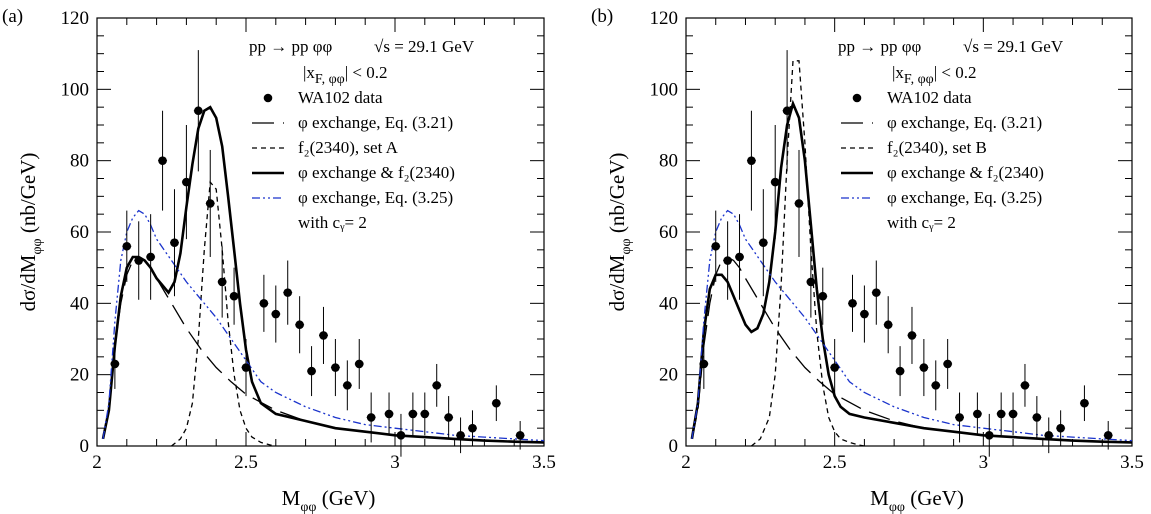 The width and height of the screenshot is (1151, 514). I want to click on energy-label: √s = 29.1 GeV, so click(424, 46).